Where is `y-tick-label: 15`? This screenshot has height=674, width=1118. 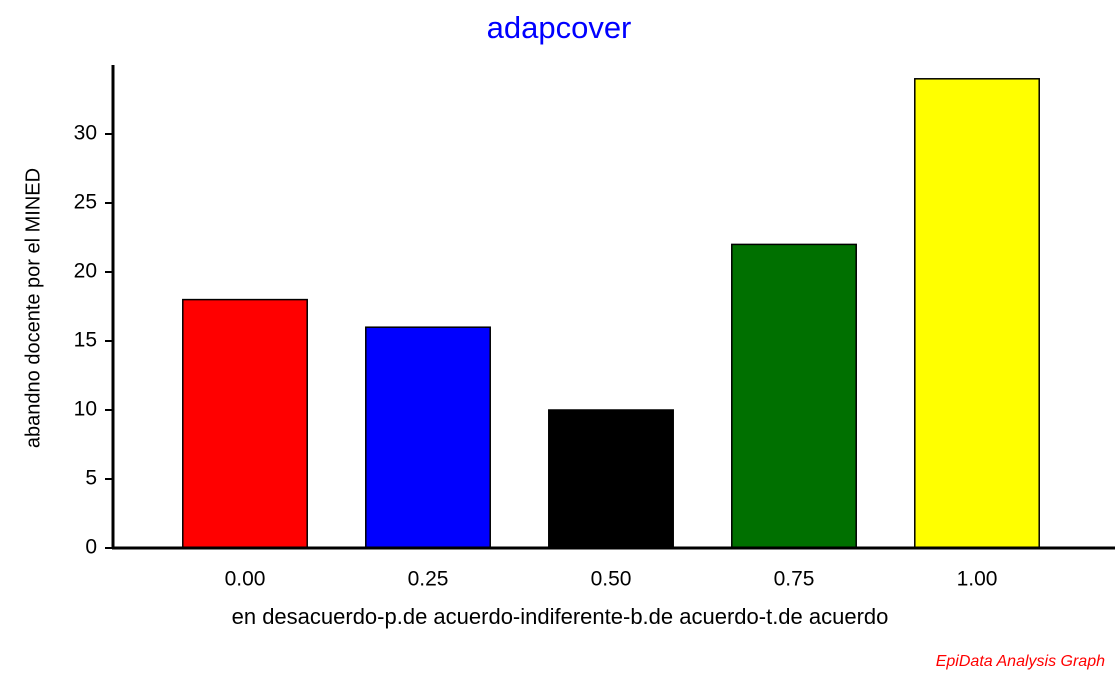
y-tick-label: 15 is located at coordinates (85, 340).